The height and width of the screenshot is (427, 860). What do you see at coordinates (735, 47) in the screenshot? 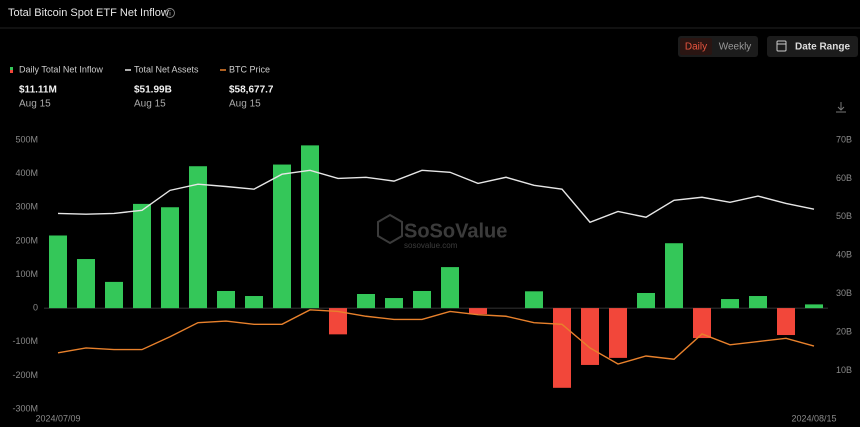
I see `weekly-label: Weekly` at bounding box center [735, 47].